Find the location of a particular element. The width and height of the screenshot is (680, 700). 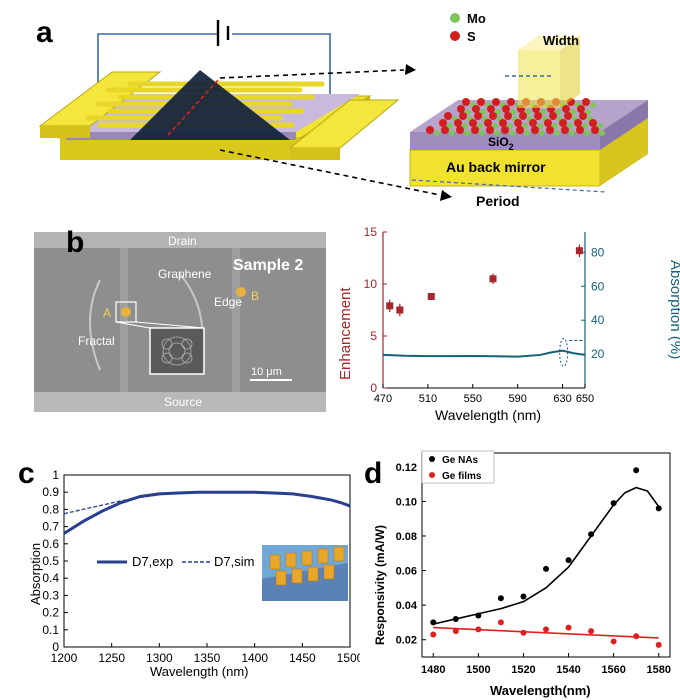

width-block is located at coordinates (549, 72).